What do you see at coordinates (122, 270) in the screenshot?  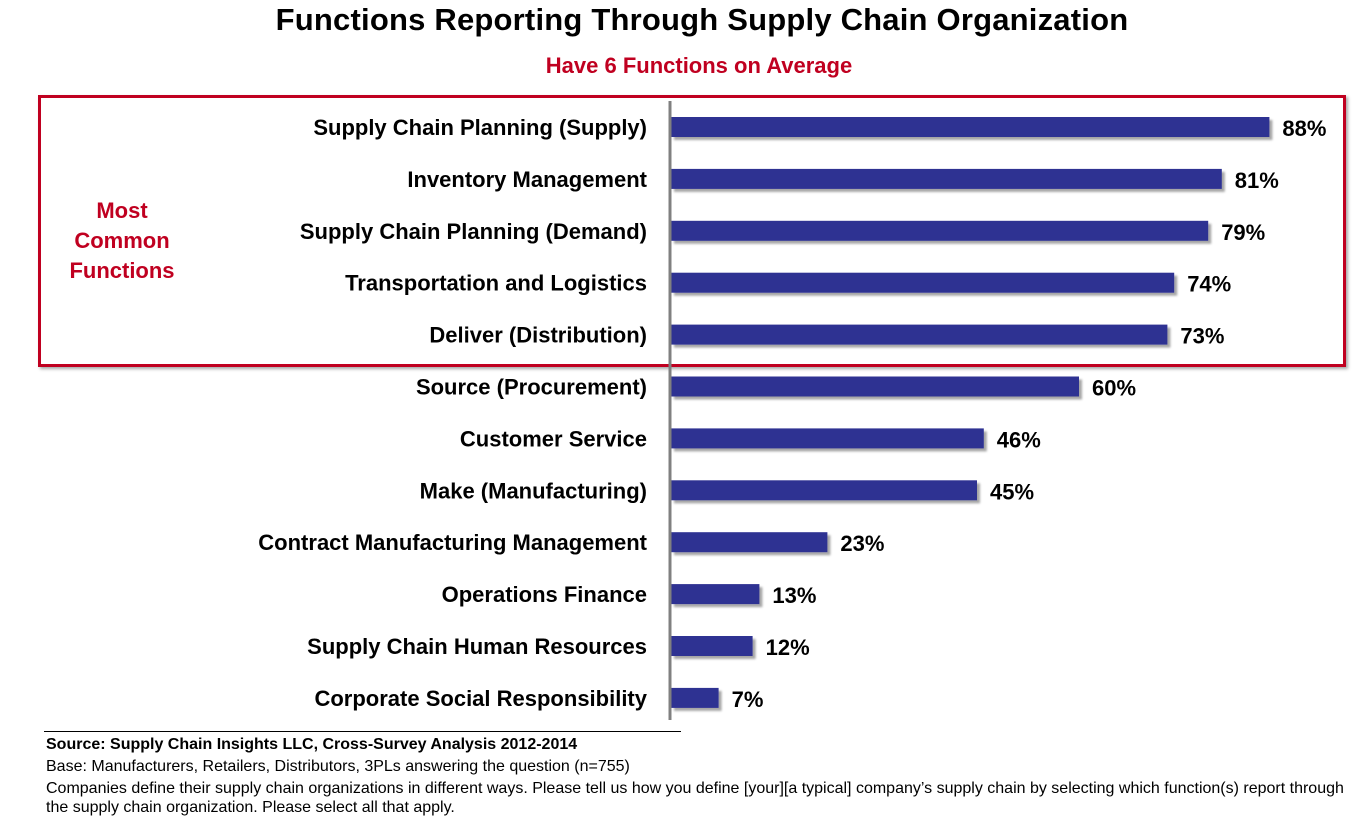 I see `most-common-label-line-3: Functions` at bounding box center [122, 270].